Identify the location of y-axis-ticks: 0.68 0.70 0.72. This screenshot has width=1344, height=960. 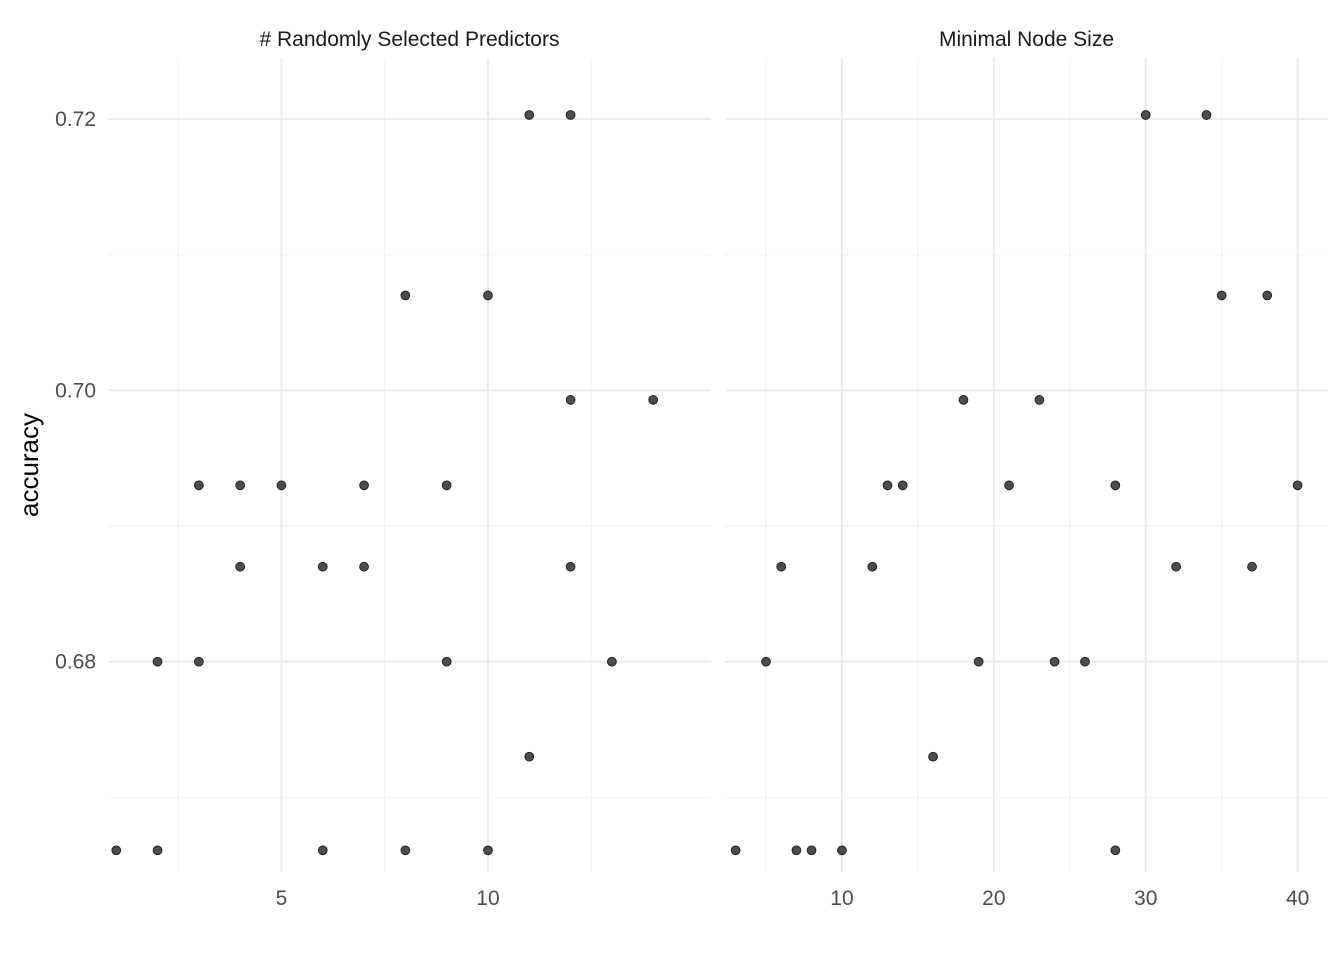
(75, 391).